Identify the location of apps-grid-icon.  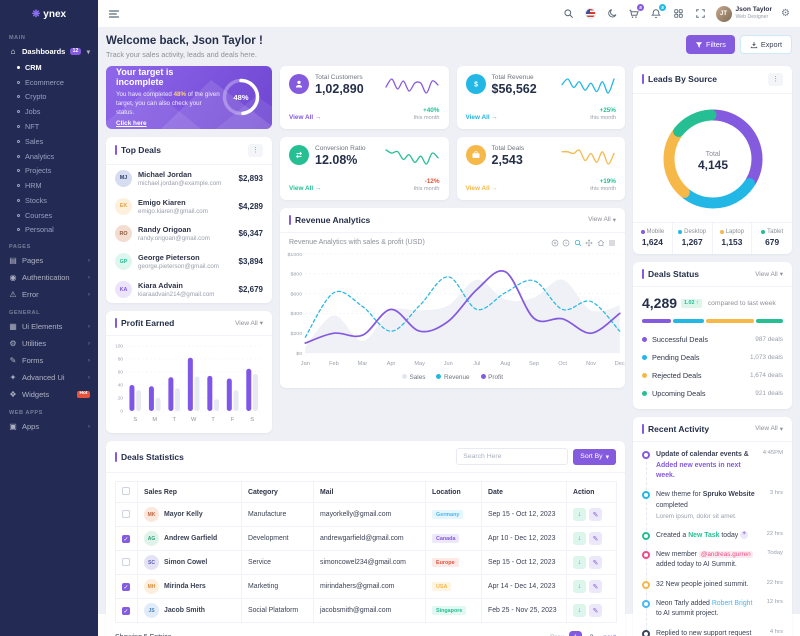
(678, 13).